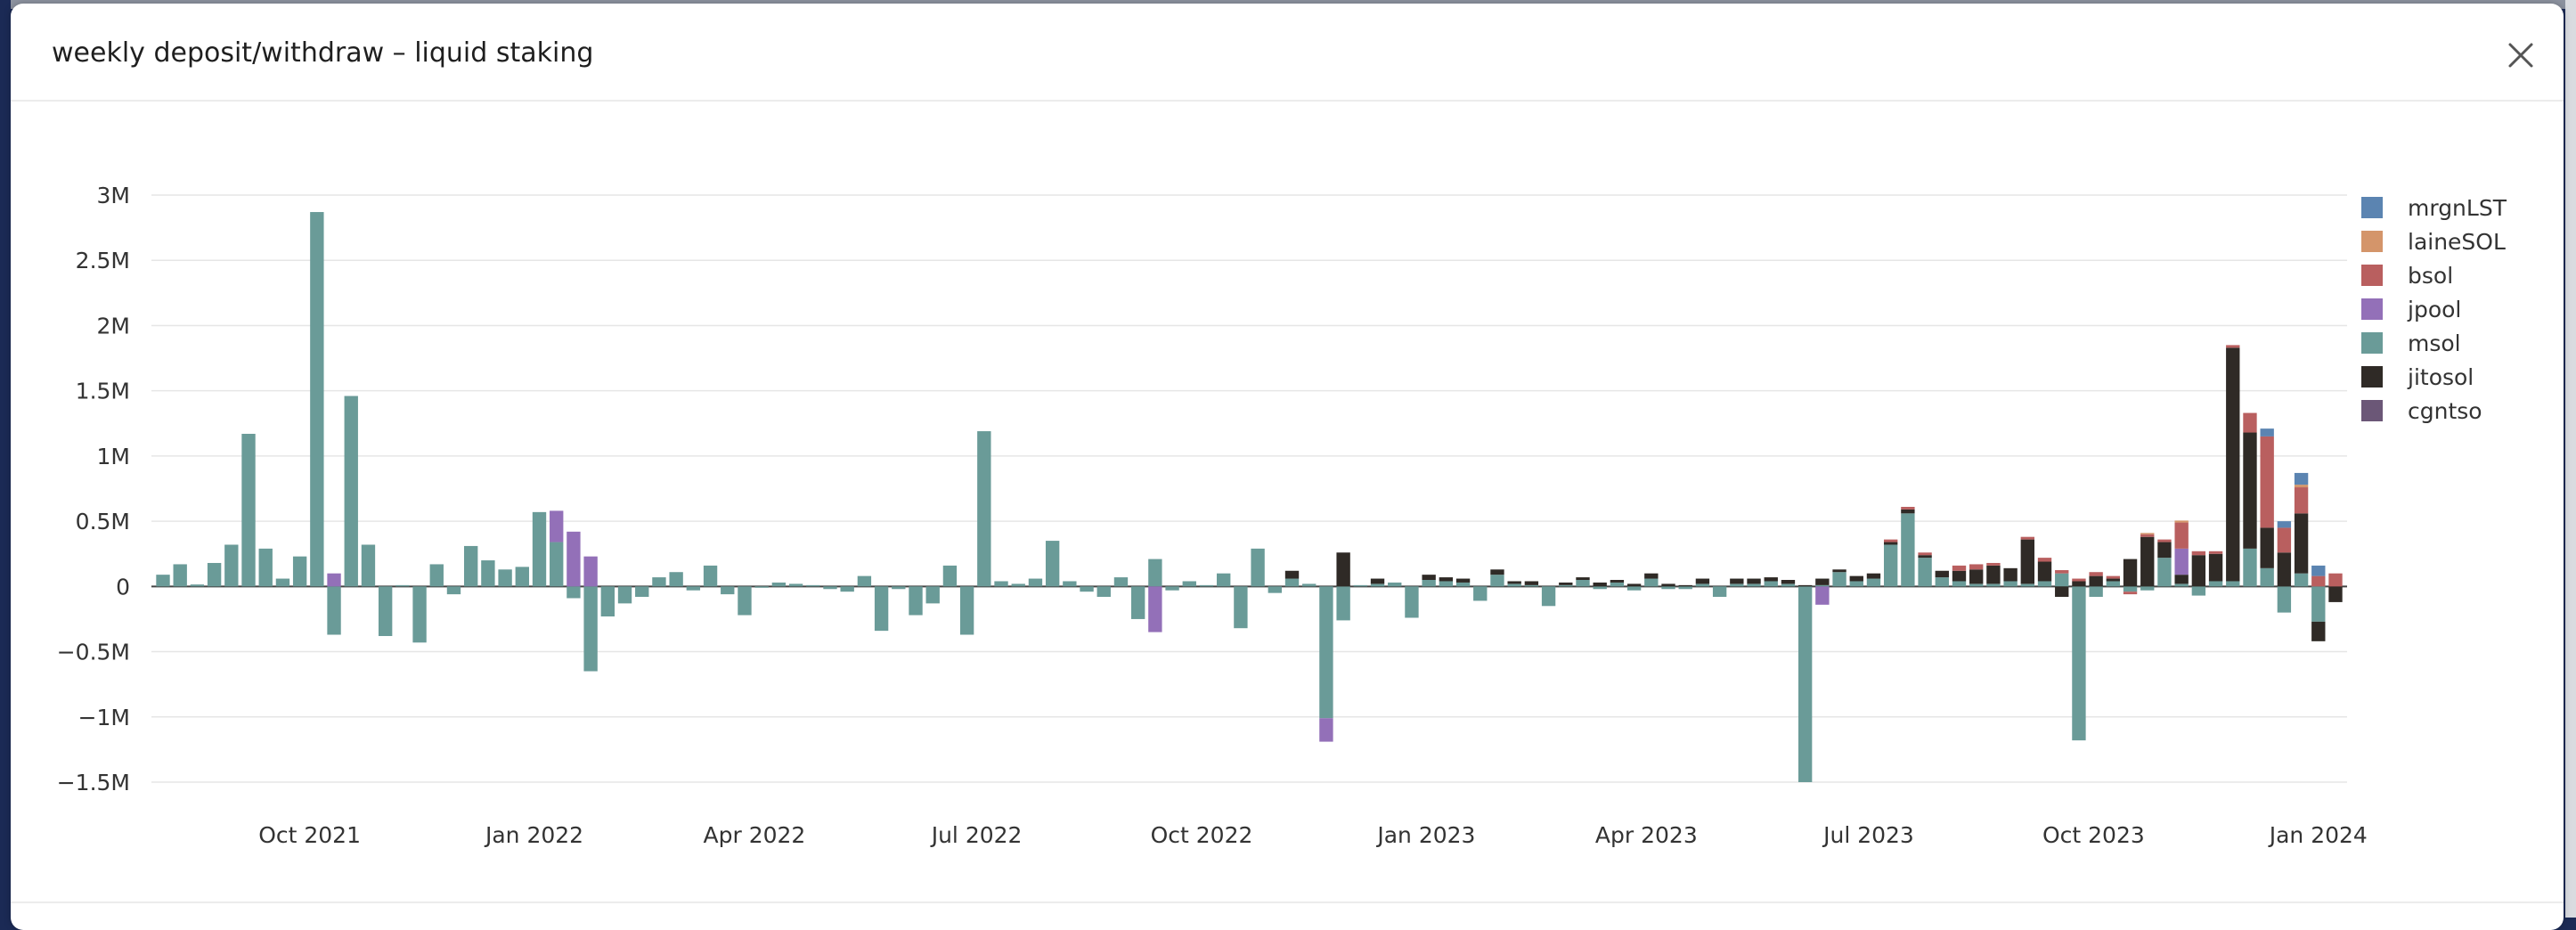 The image size is (2576, 930). I want to click on x-tick-label: Jul 2023, so click(1868, 835).